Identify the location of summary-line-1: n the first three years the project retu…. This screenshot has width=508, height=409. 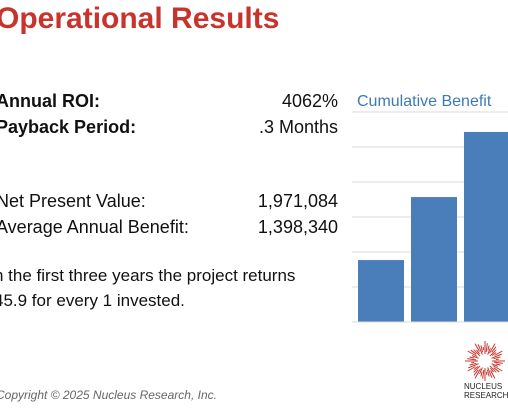
(148, 275).